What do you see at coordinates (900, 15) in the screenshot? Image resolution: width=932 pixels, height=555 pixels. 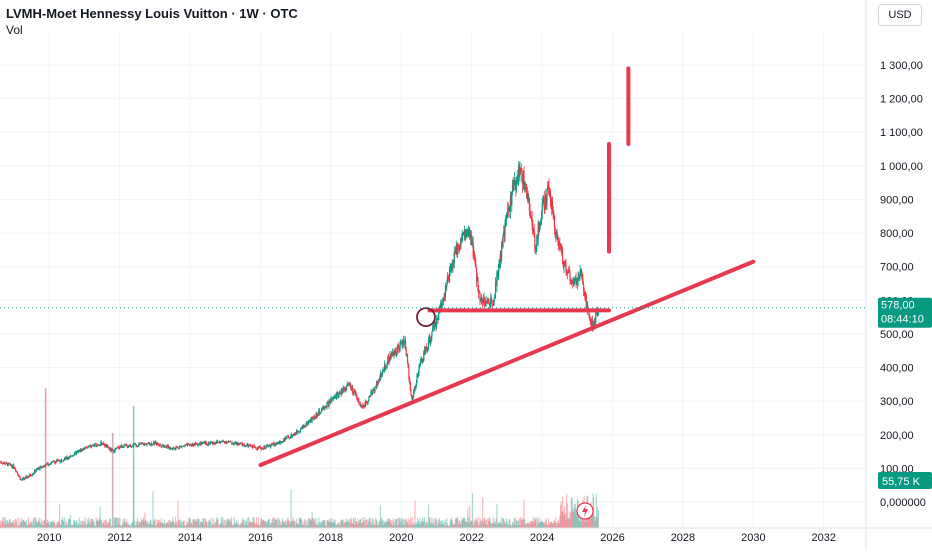 I see `currency-button: USD` at bounding box center [900, 15].